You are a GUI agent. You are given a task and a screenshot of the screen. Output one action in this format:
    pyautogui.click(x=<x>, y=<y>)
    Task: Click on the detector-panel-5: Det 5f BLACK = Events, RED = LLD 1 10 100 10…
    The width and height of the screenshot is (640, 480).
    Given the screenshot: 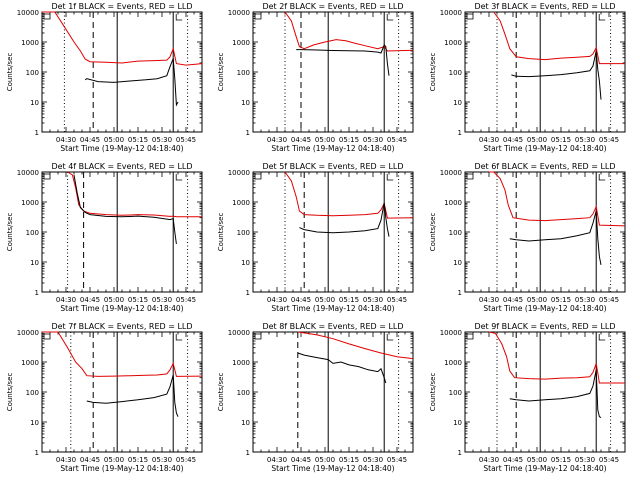 What is the action you would take?
    pyautogui.click(x=315, y=237)
    